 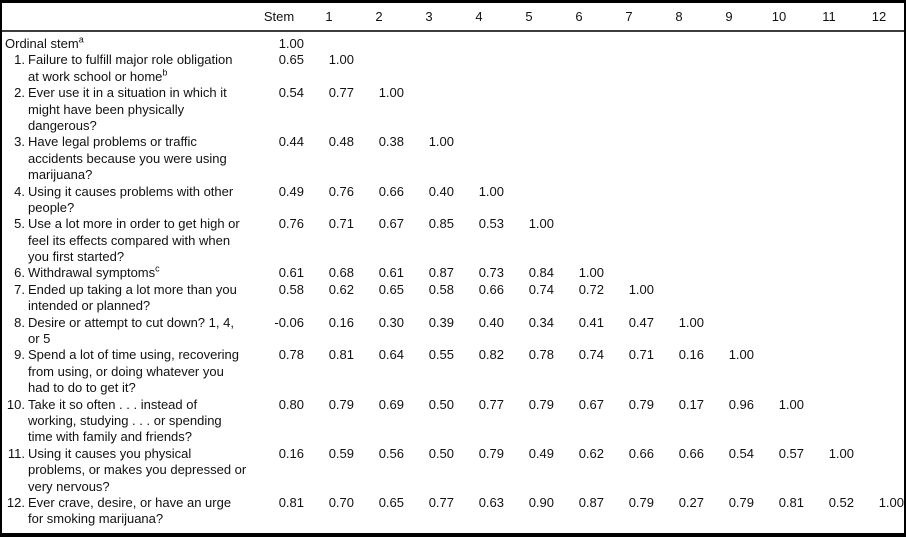 I want to click on correlation-value: 0.72, so click(x=591, y=289).